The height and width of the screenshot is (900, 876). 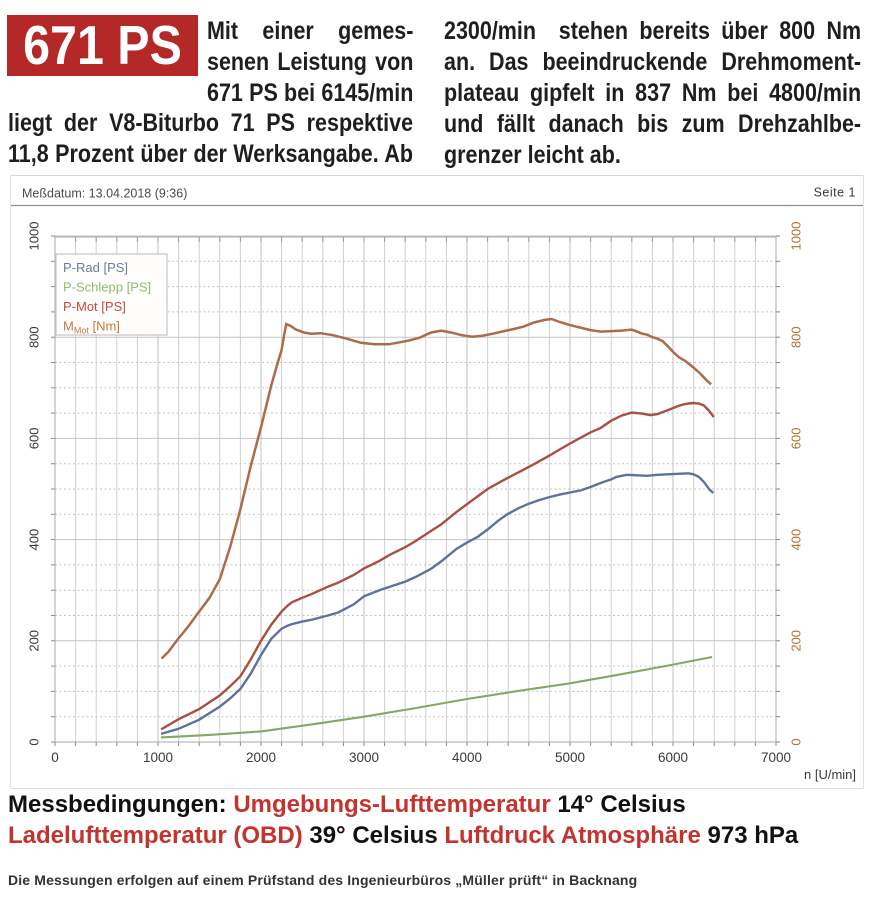 I want to click on svg-text: 5000, so click(x=570, y=757).